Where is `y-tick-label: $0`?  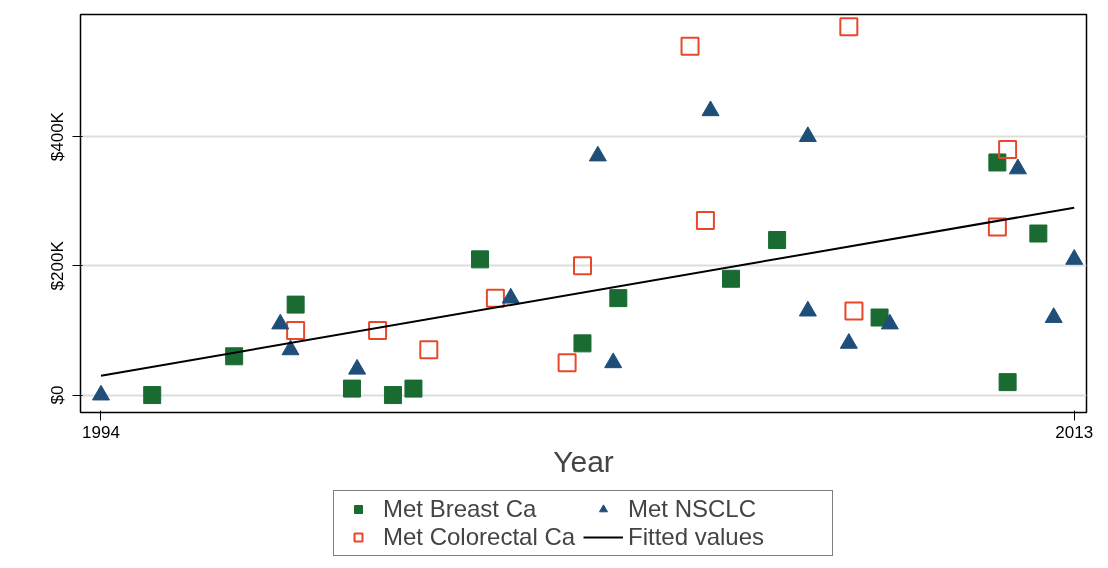 y-tick-label: $0 is located at coordinates (58, 395).